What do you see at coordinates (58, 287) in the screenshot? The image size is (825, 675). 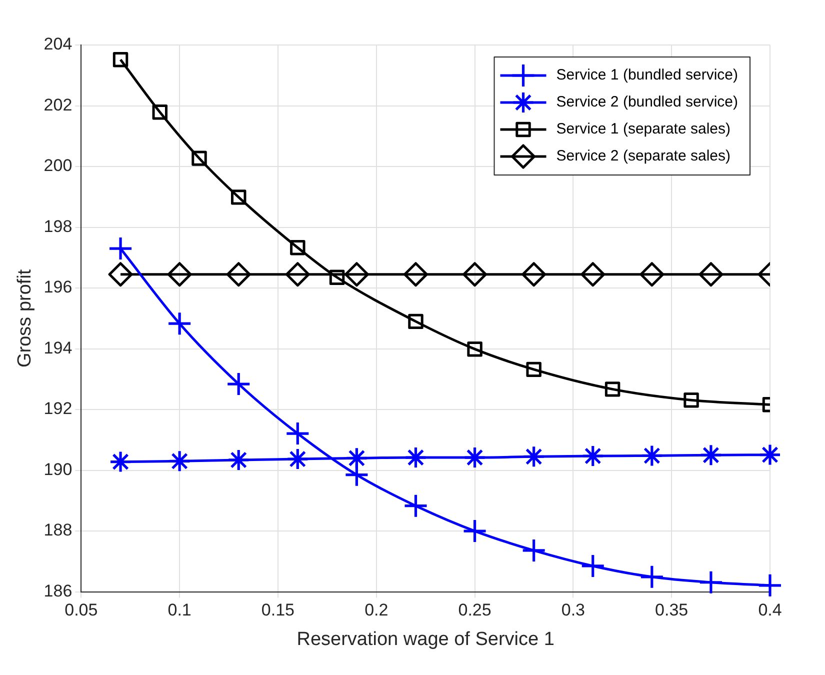 I see `y-tick-label: 196` at bounding box center [58, 287].